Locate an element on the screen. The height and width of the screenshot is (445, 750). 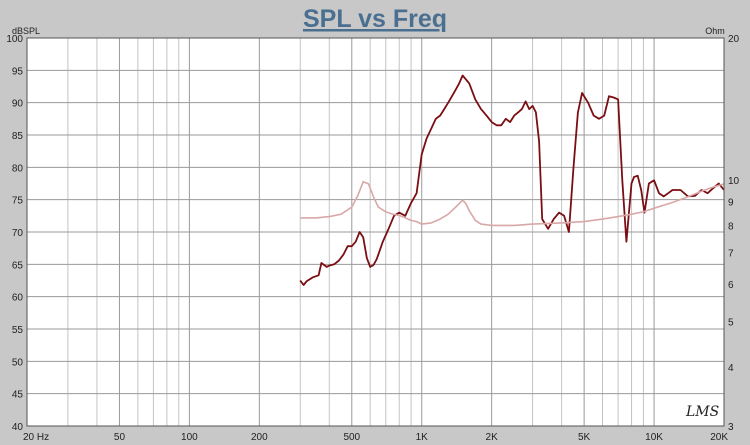
y-tick-label: 70 is located at coordinates (18, 233).